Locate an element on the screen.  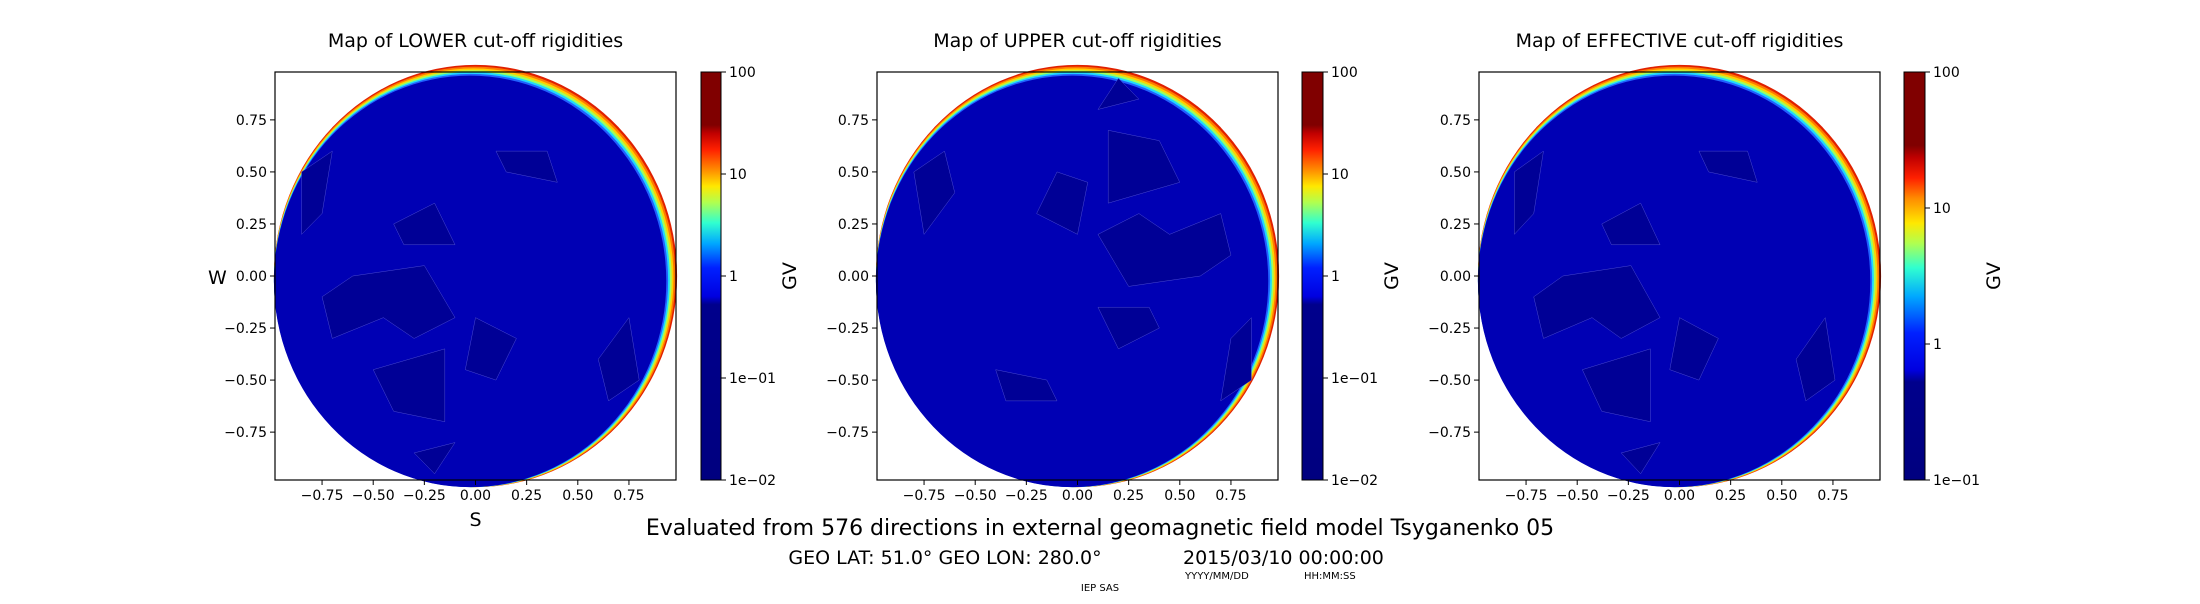
datetime-text: 2015/03/10 00:00:00 is located at coordinates (1283, 558).